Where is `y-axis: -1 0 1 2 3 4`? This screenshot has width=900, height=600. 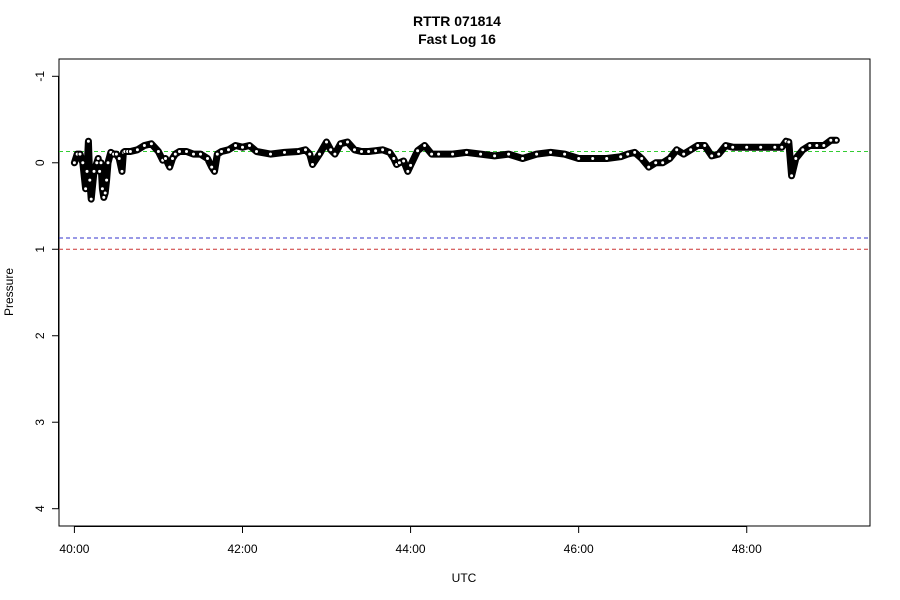
y-axis: -1 0 1 2 3 4 is located at coordinates (46, 291).